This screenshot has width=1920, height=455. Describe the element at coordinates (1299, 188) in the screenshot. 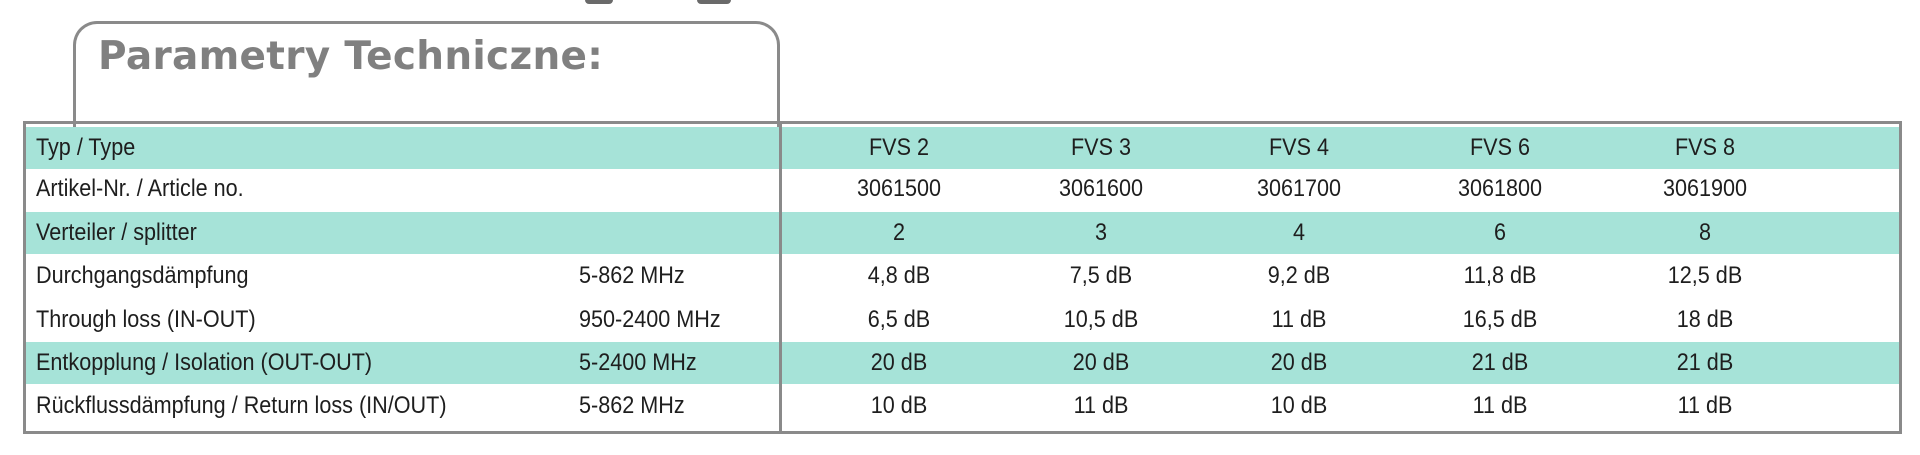

I see `value-cell: 3061700` at that location.